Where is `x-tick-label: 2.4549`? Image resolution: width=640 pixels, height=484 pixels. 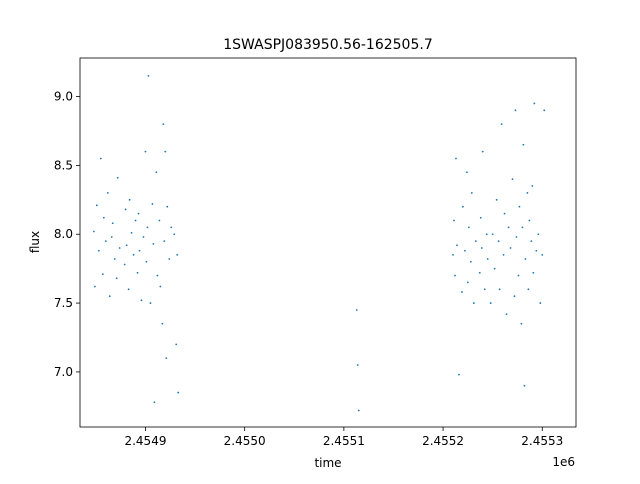
x-tick-label: 2.4549 is located at coordinates (145, 441).